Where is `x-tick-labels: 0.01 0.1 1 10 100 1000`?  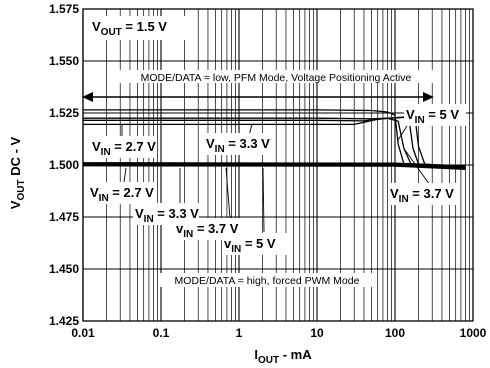
x-tick-labels: 0.01 0.1 1 10 100 1000 is located at coordinates (278, 333).